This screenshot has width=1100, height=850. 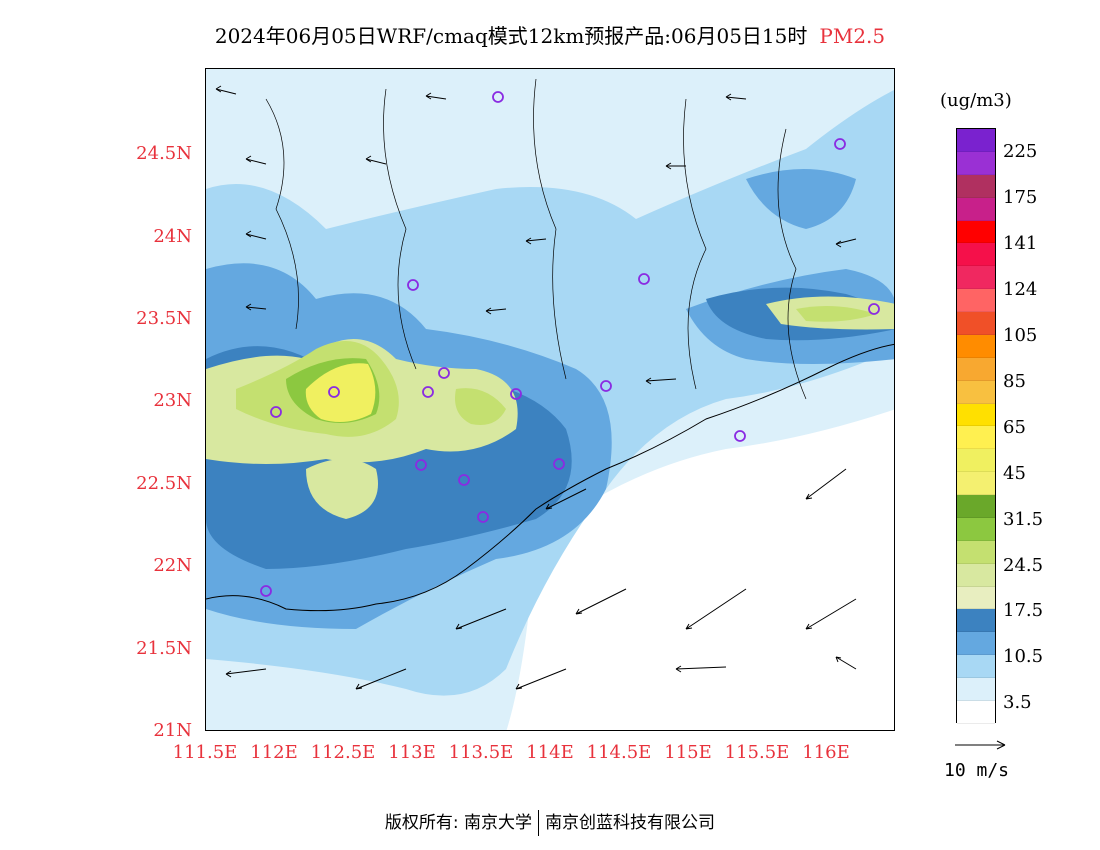 What do you see at coordinates (164, 648) in the screenshot?
I see `y-tick-label: 21.5N` at bounding box center [164, 648].